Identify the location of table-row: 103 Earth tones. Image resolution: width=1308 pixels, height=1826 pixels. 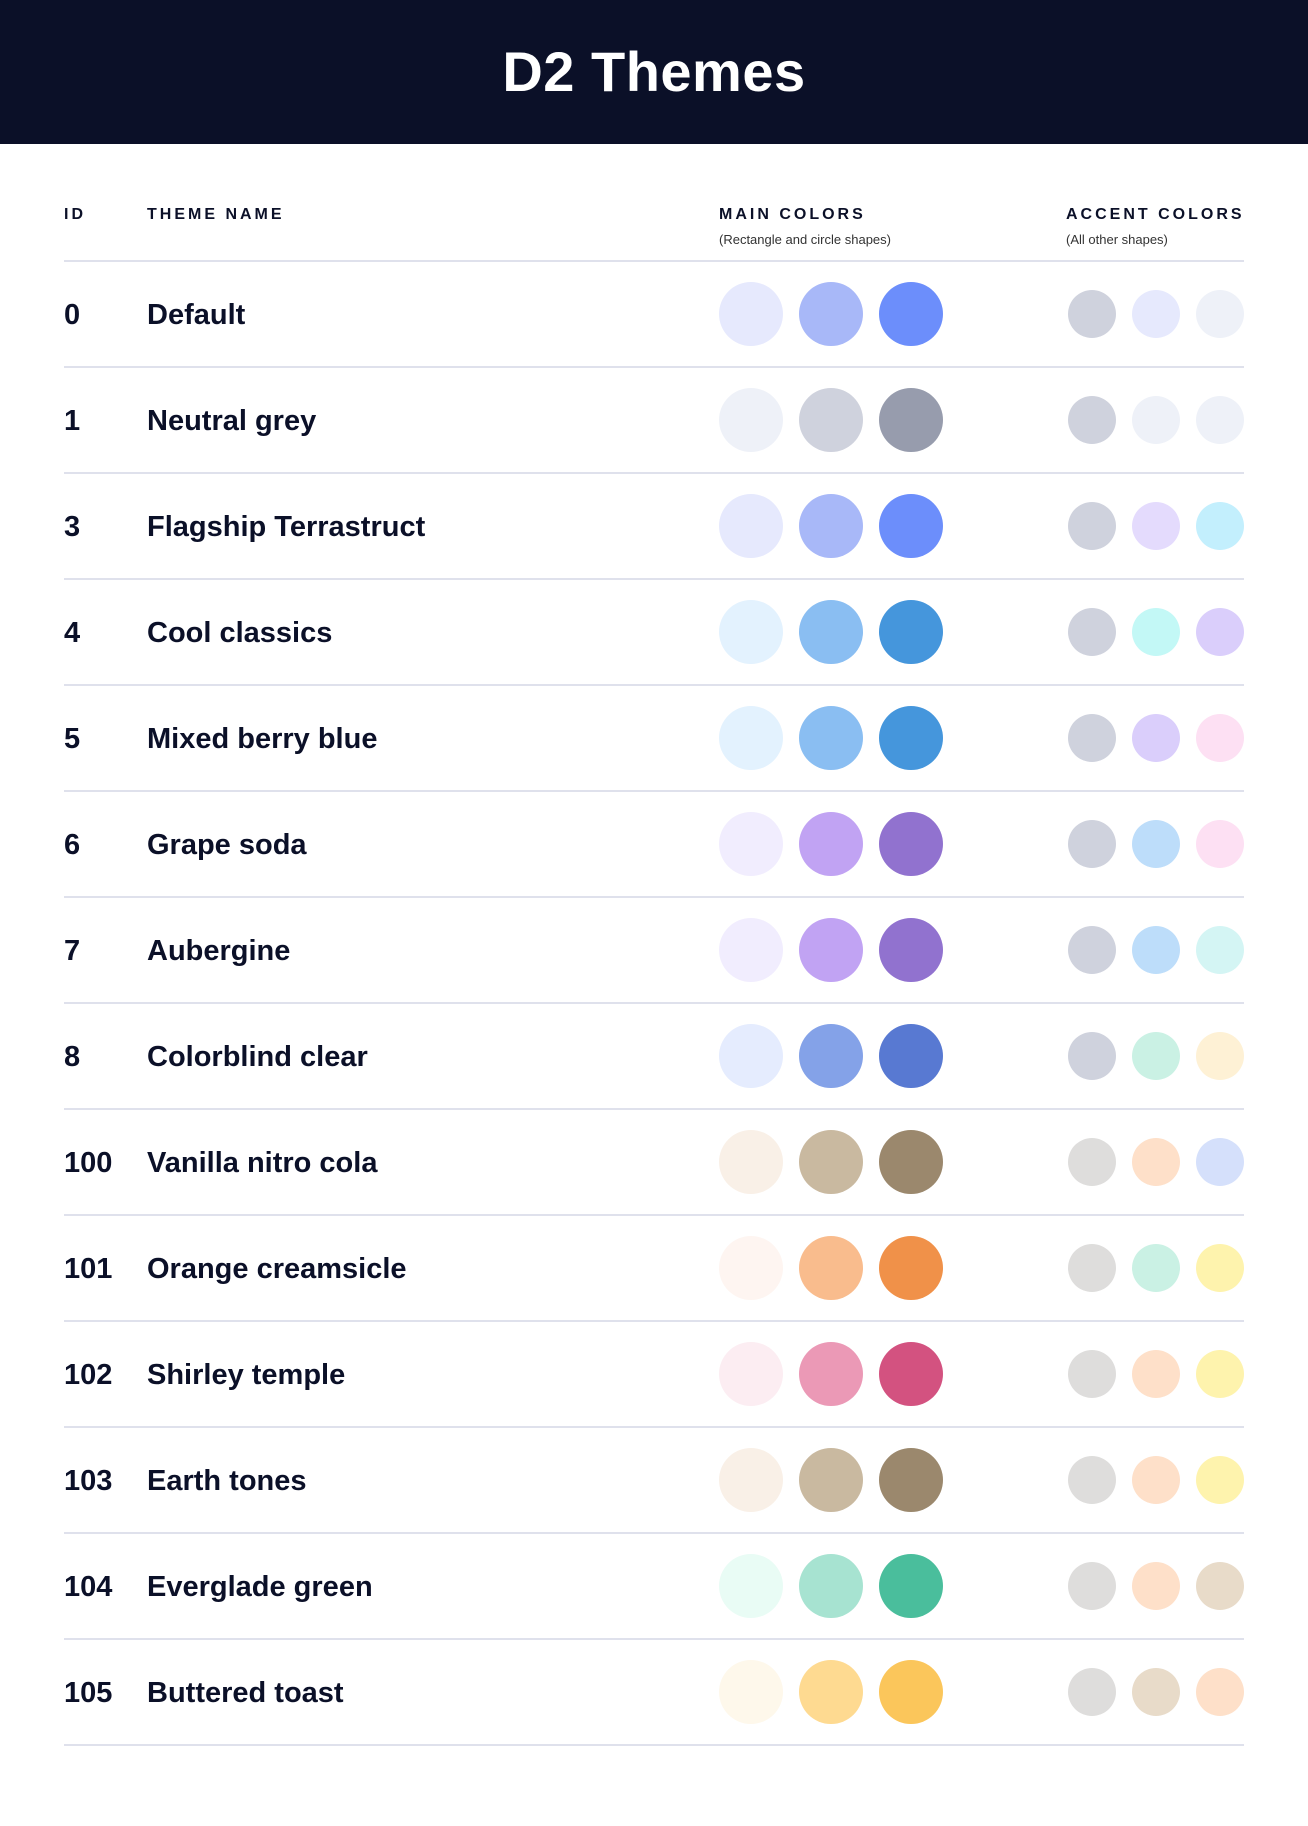
(654, 1481).